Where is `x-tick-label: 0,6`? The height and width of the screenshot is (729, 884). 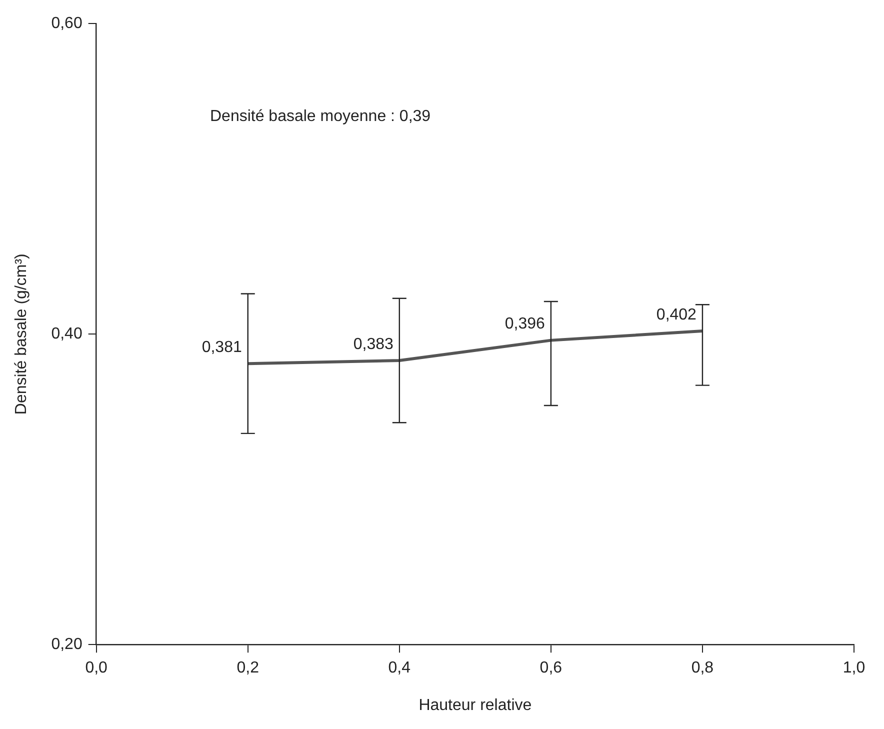
x-tick-label: 0,6 is located at coordinates (551, 668).